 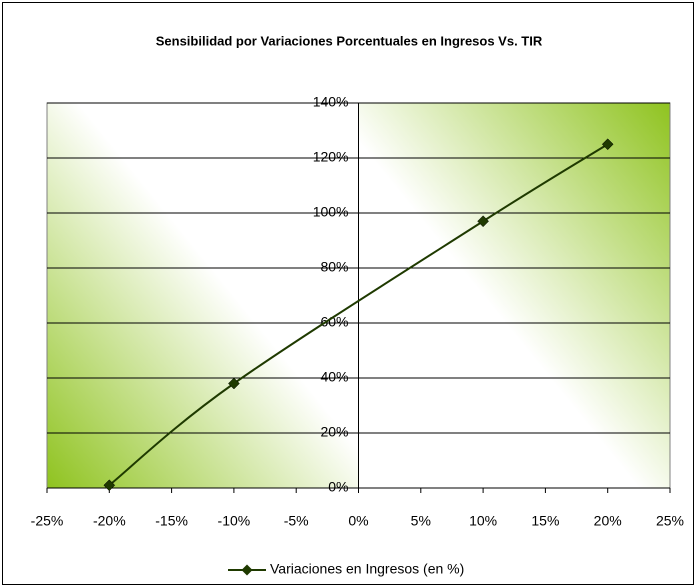 What do you see at coordinates (331, 212) in the screenshot?
I see `y-tick-label: 100%` at bounding box center [331, 212].